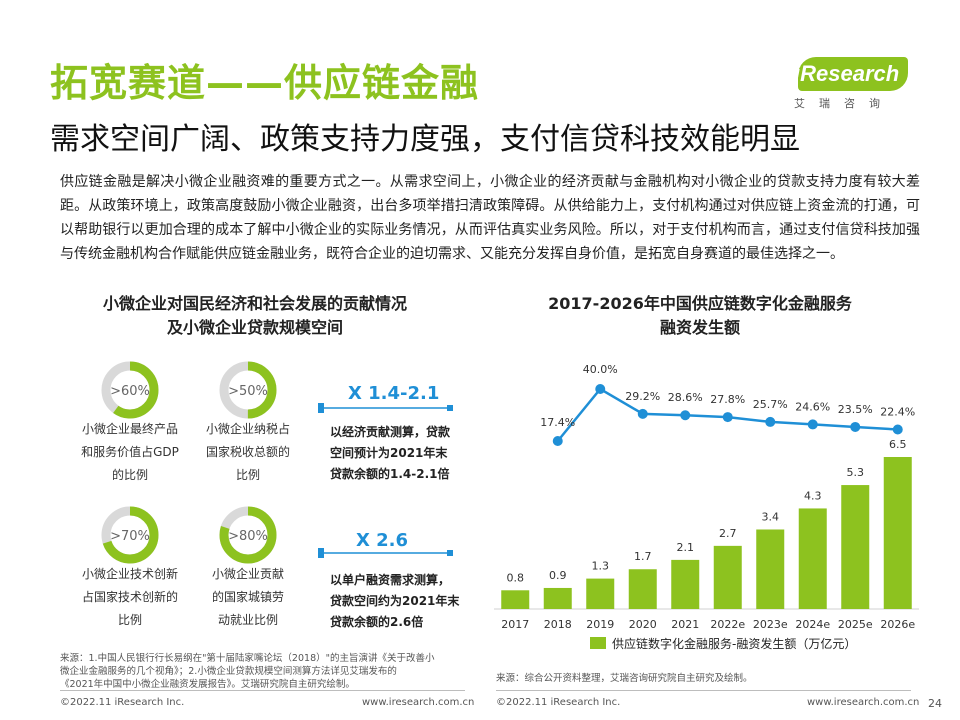 The width and height of the screenshot is (960, 720). What do you see at coordinates (600, 389) in the screenshot?
I see `growth-point-2019` at bounding box center [600, 389].